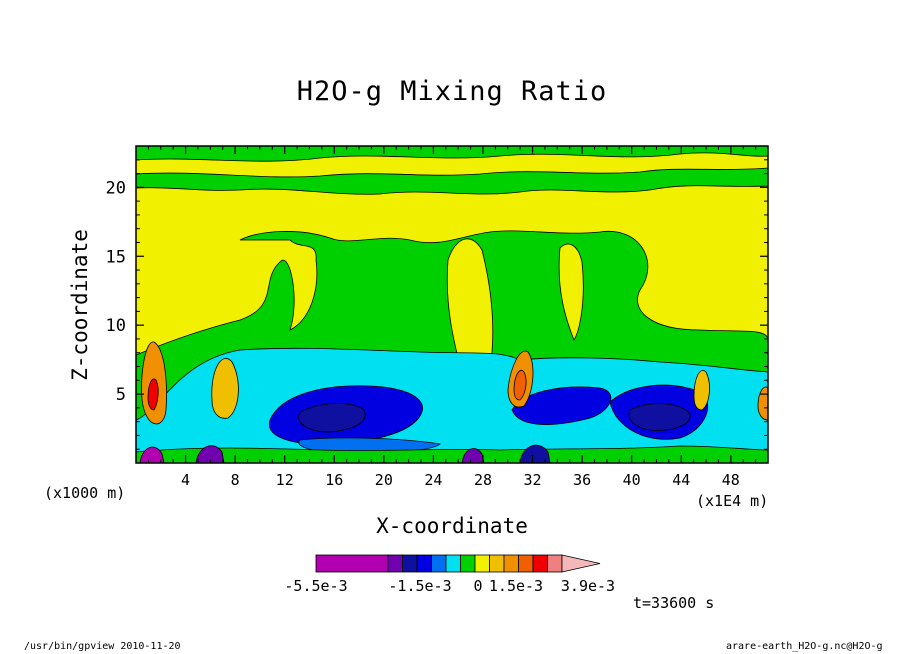 The height and width of the screenshot is (654, 904). What do you see at coordinates (452, 91) in the screenshot?
I see `chart-title: H2O-g Mixing Ratio` at bounding box center [452, 91].